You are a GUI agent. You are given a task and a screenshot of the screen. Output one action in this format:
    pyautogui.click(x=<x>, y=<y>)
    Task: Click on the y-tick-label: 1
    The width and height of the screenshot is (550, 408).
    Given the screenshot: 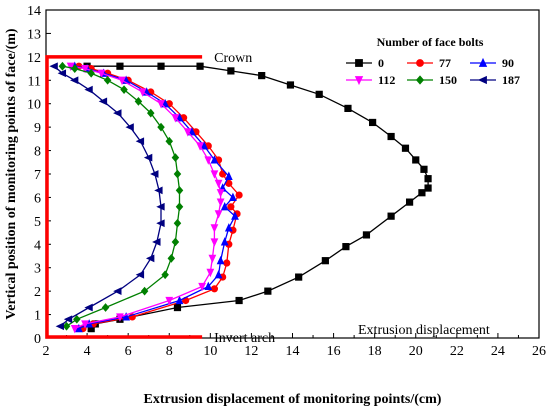 What is the action you would take?
    pyautogui.click(x=37, y=316)
    